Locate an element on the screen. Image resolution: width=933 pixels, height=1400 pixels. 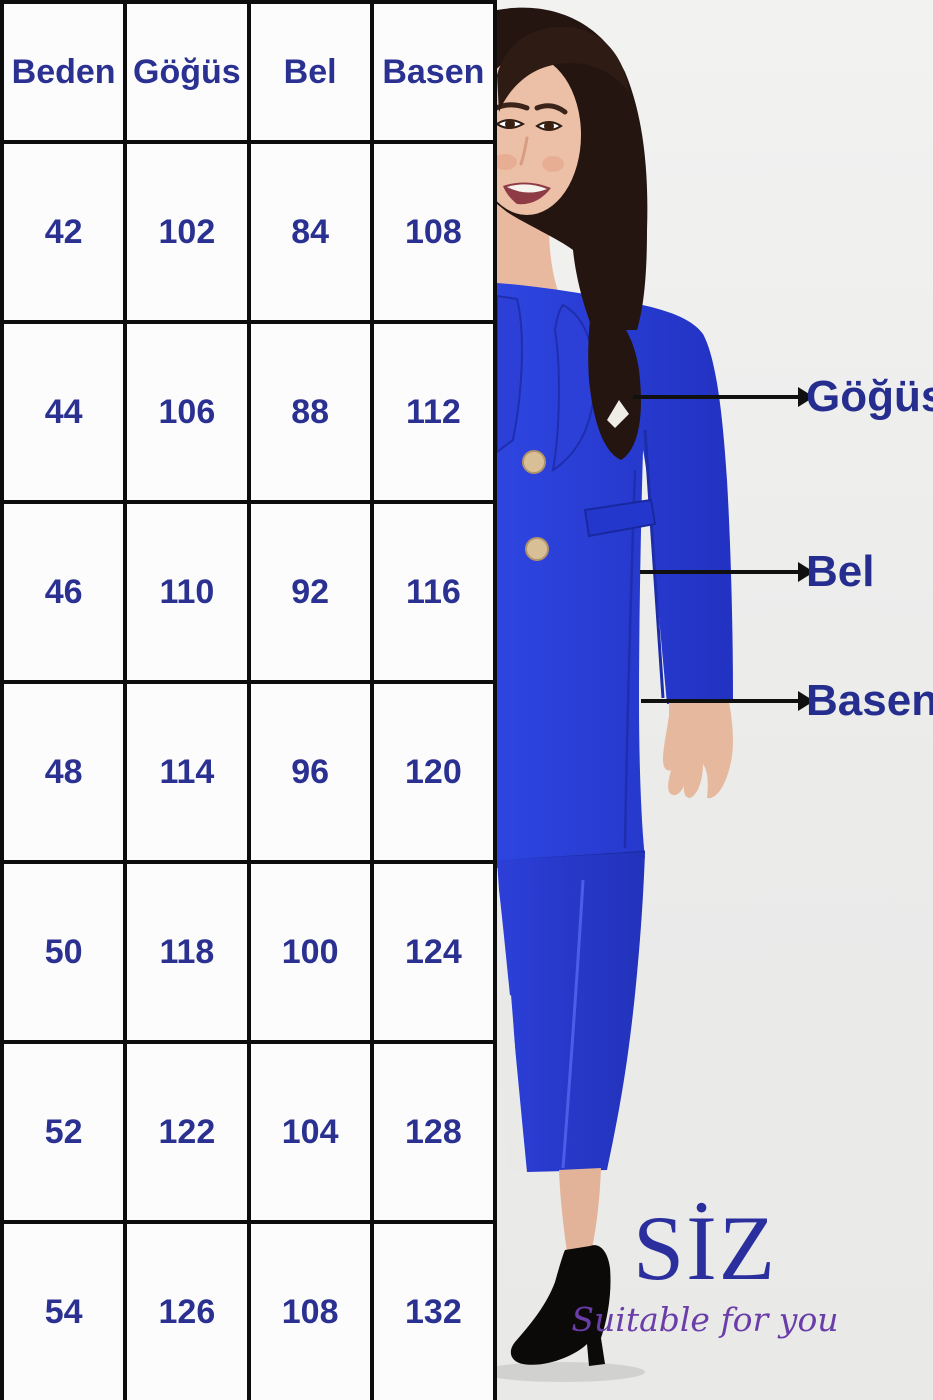
face is located at coordinates (539, 135).